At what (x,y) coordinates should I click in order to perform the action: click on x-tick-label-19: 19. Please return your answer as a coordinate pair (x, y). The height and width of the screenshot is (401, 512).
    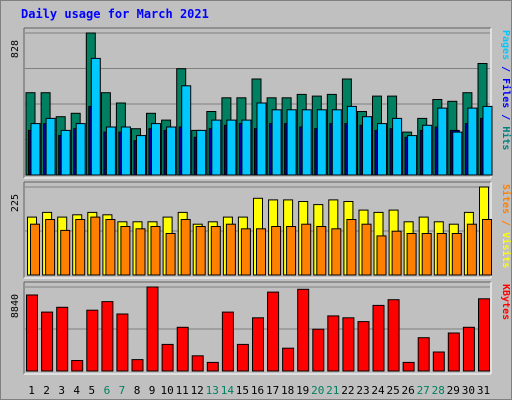
    Looking at the image, I should click on (302, 390).